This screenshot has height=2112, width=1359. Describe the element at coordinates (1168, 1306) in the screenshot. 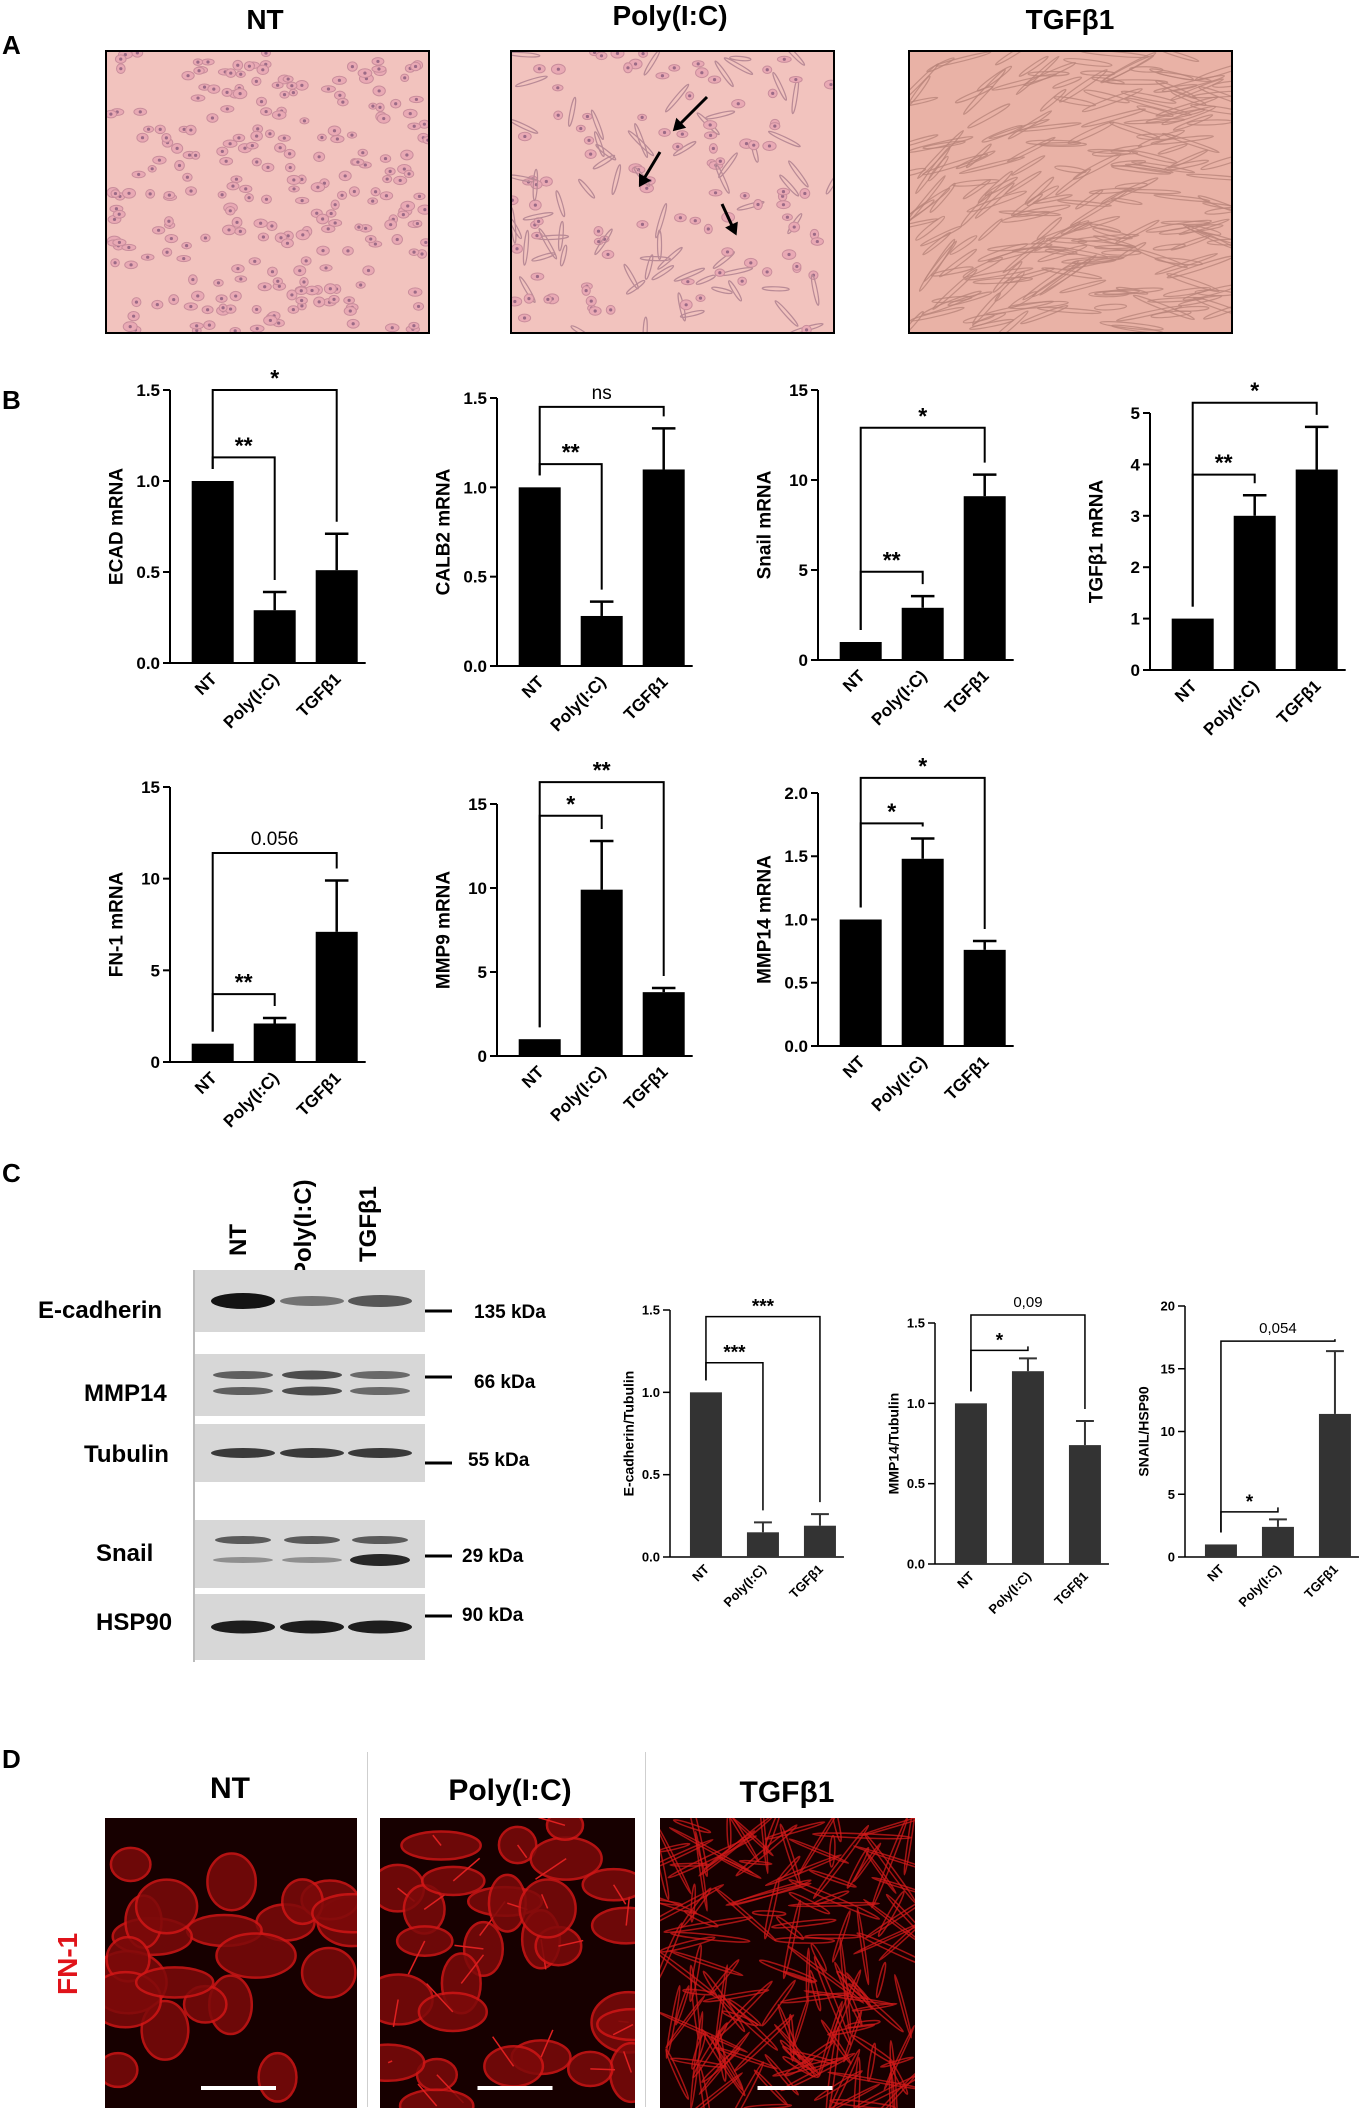

I see `y-tick-label: 20` at that location.